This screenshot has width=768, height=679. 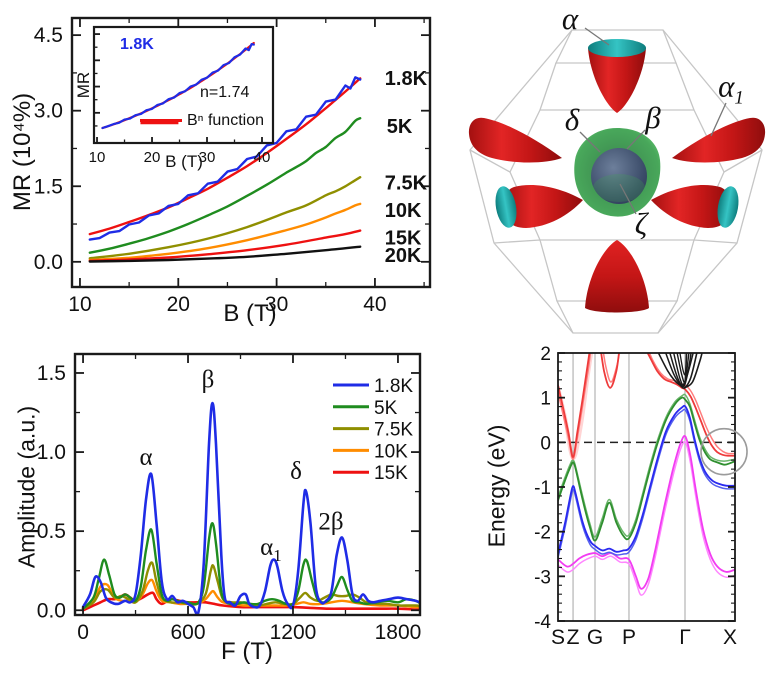 I want to click on inset-xlabel: B (T), so click(x=184, y=161).